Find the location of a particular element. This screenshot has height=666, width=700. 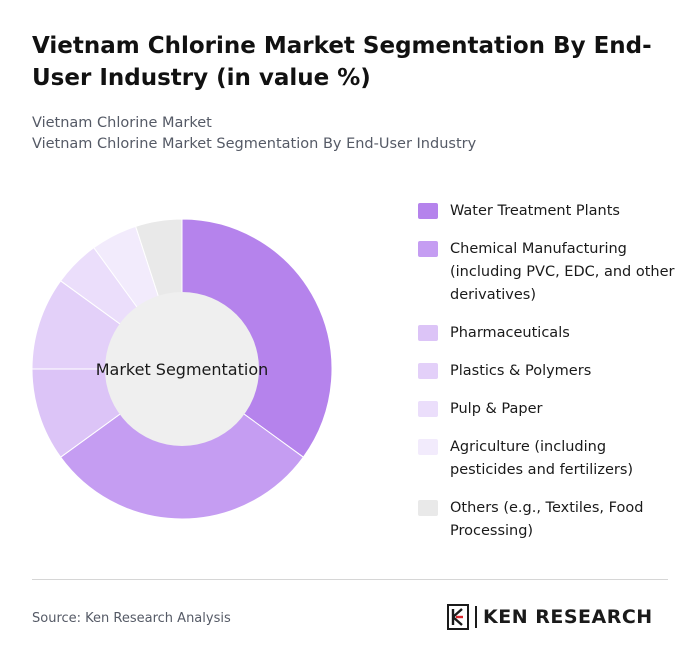

breadcrumb-market: Vietnam Chlorine Market is located at coordinates (122, 123).